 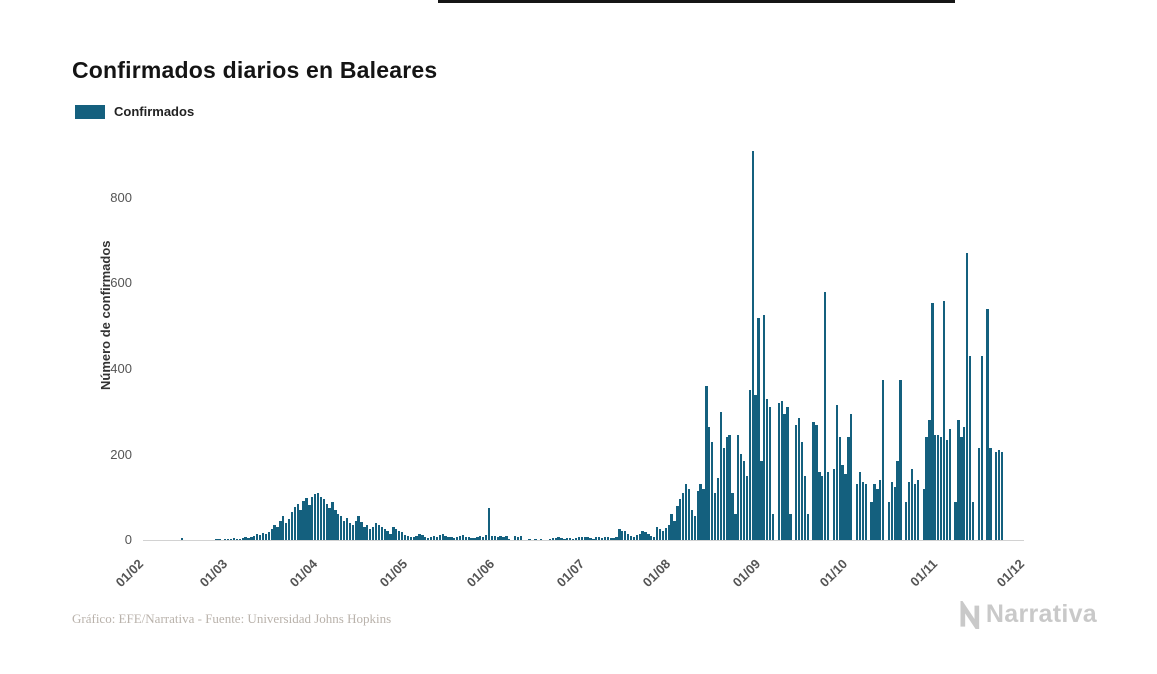 I want to click on x-tick-label-01-08: 01/08, so click(x=657, y=573).